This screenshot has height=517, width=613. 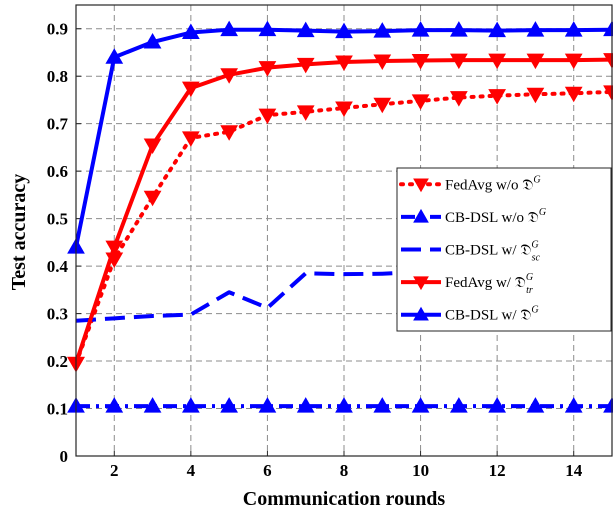 What do you see at coordinates (489, 185) in the screenshot?
I see `legend-label-text: FedAvg w/o 𝔇` at bounding box center [489, 185].